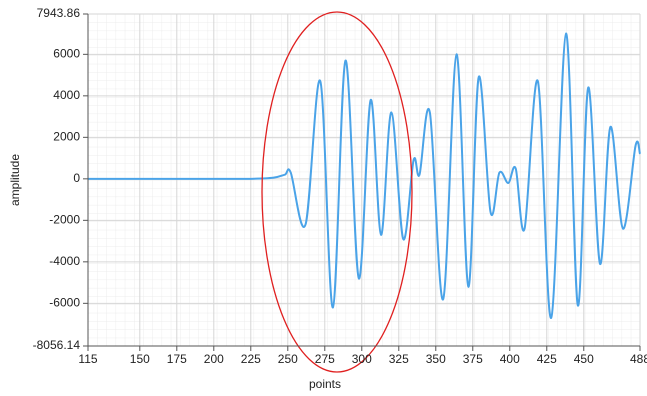  Describe the element at coordinates (59, 13) in the screenshot. I see `y-tick-label: 7943.86` at that location.